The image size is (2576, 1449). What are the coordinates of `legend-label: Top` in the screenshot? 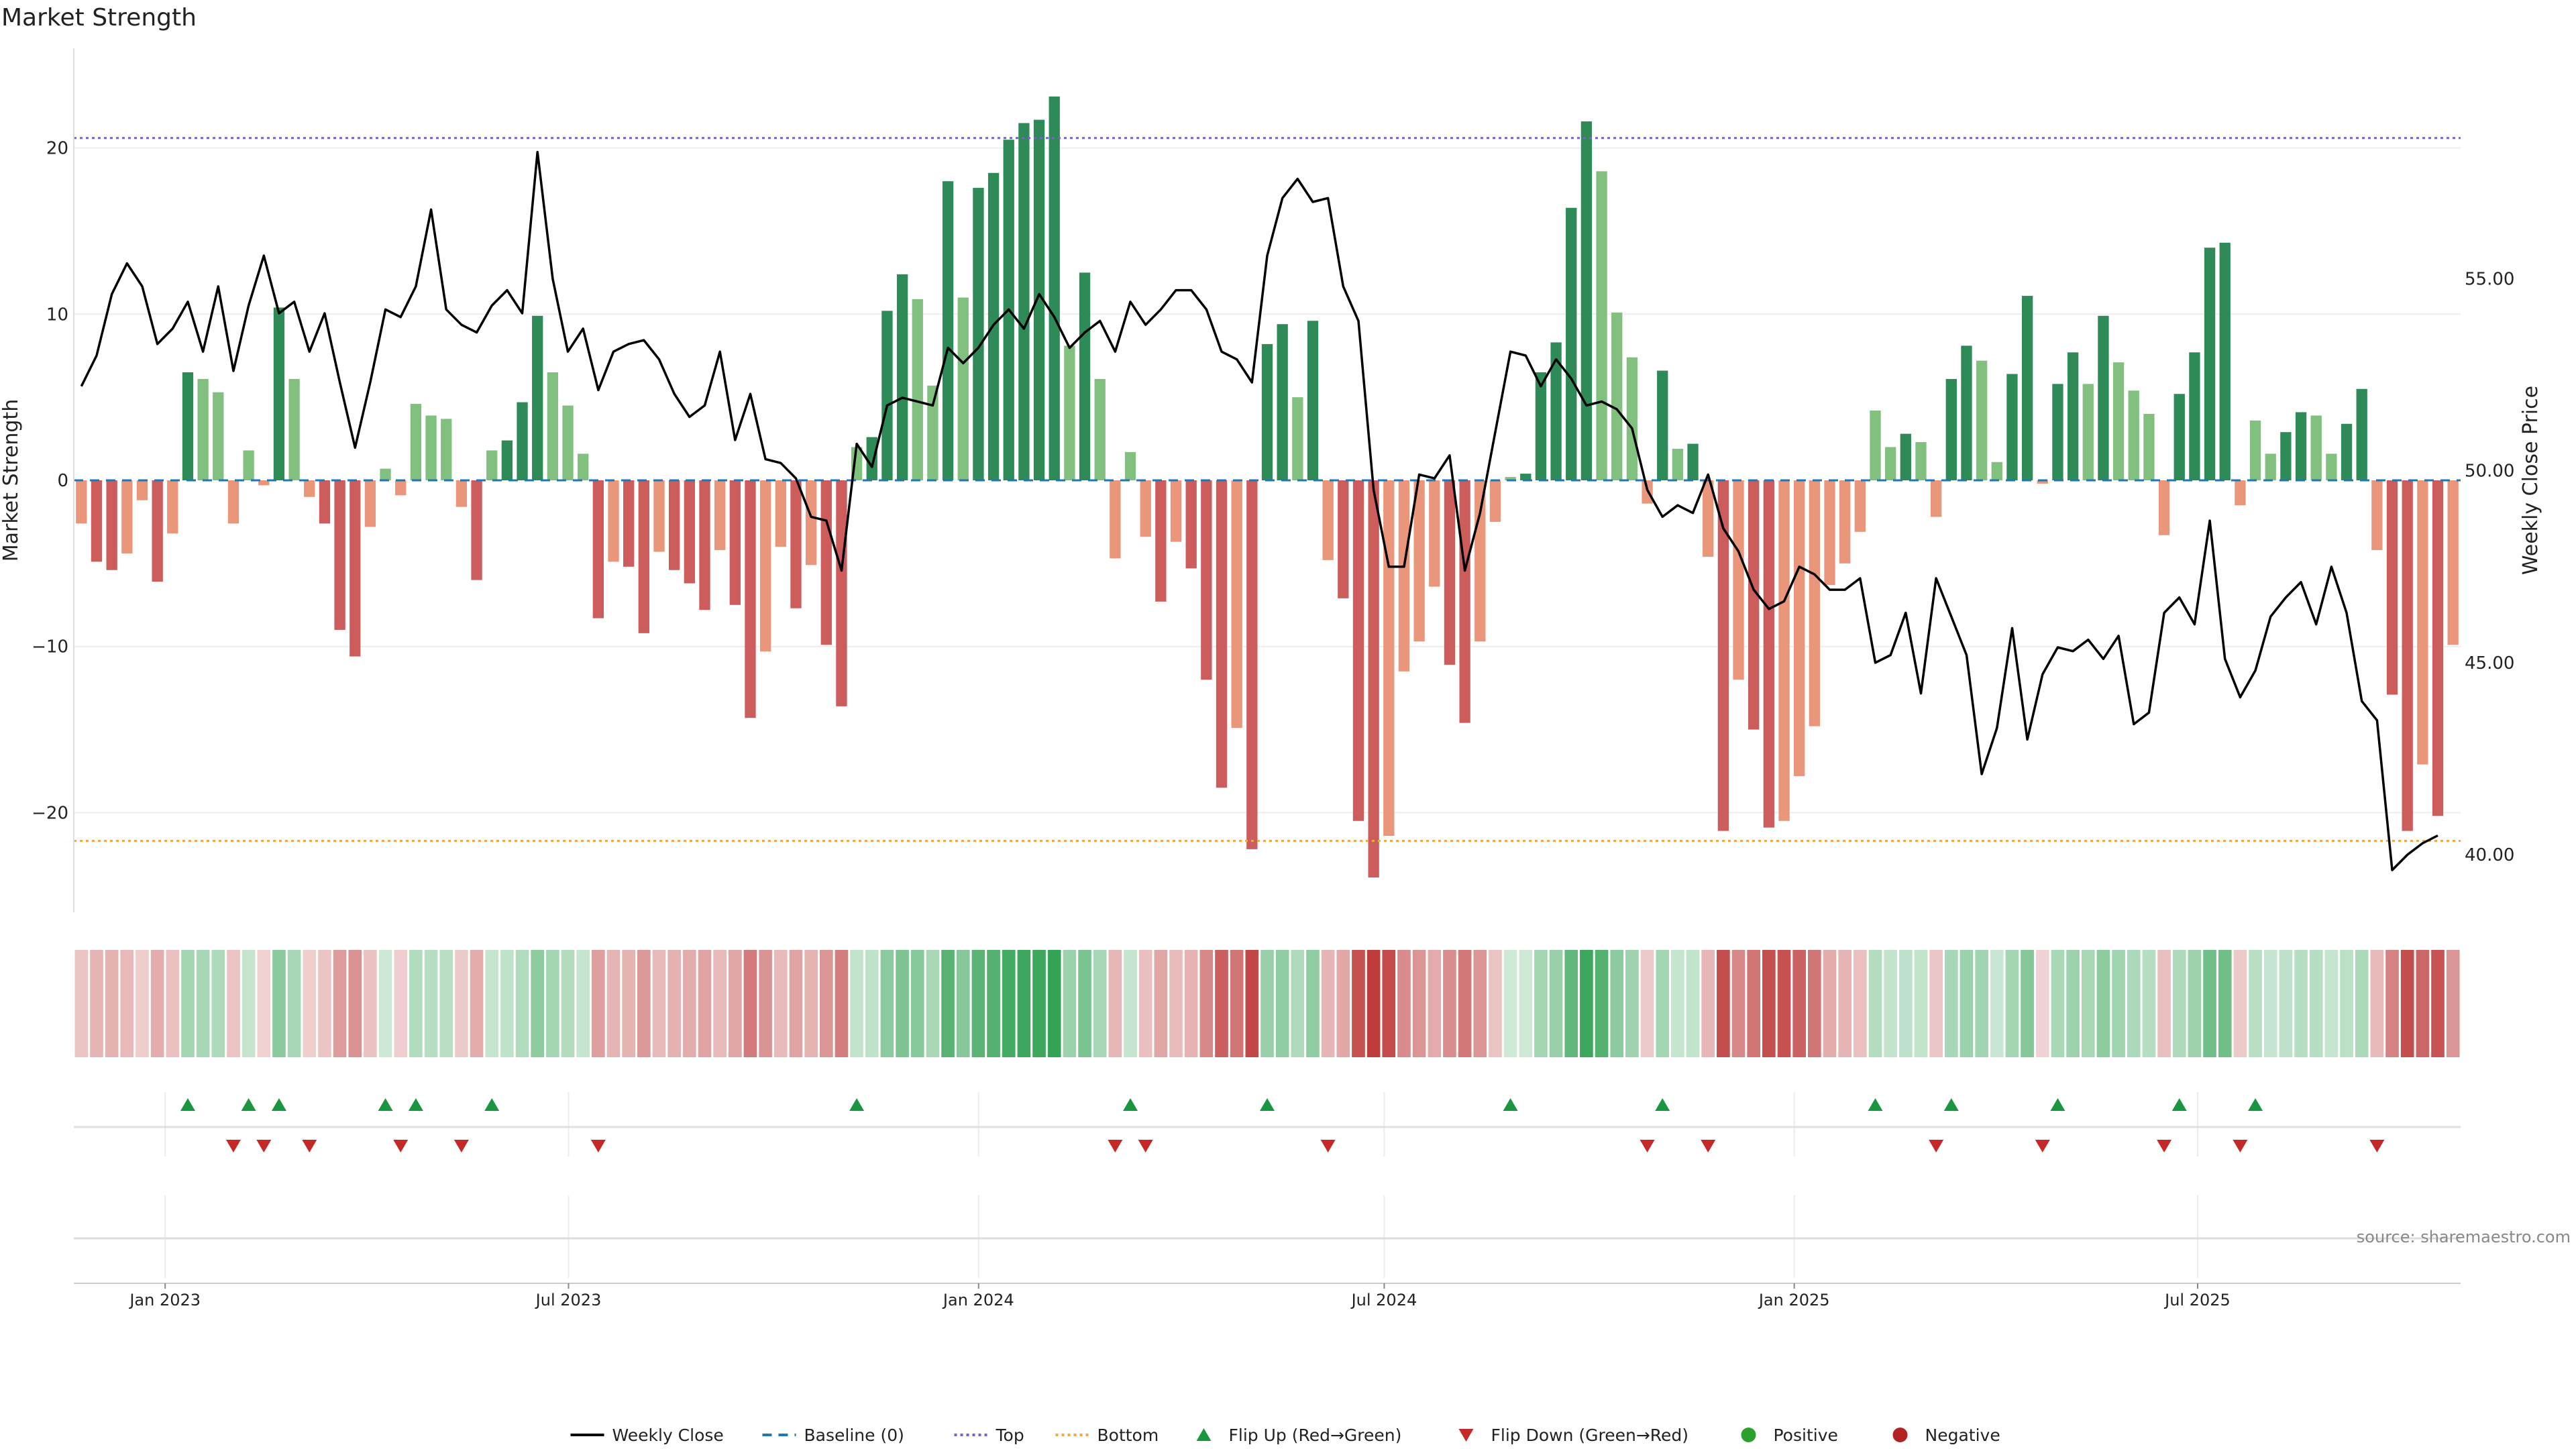 It's located at (1010, 1435).